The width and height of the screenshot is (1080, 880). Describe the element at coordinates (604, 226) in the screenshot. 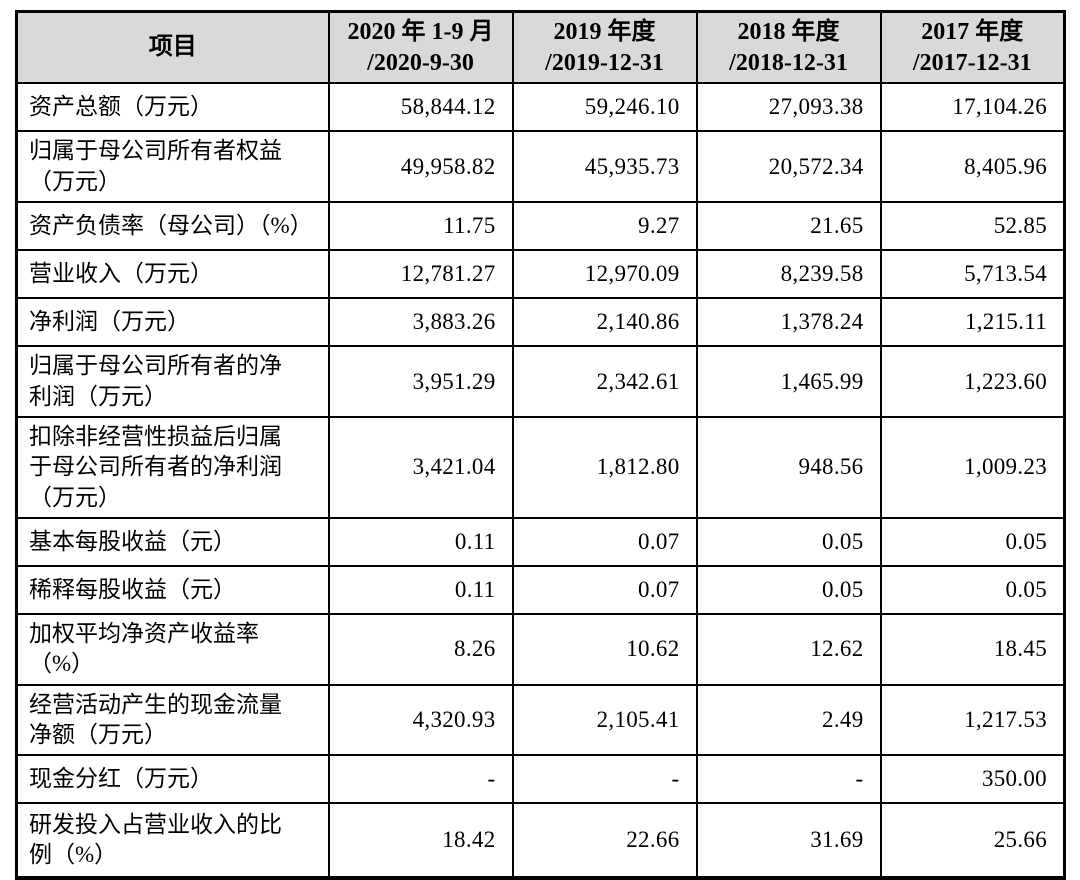

I see `cell-value: 9.27` at that location.